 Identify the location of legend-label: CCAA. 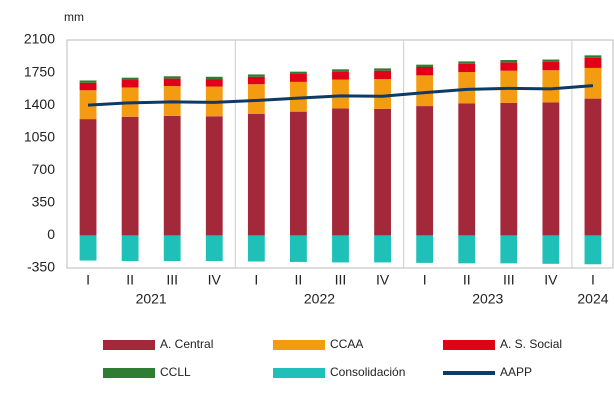
(346, 344).